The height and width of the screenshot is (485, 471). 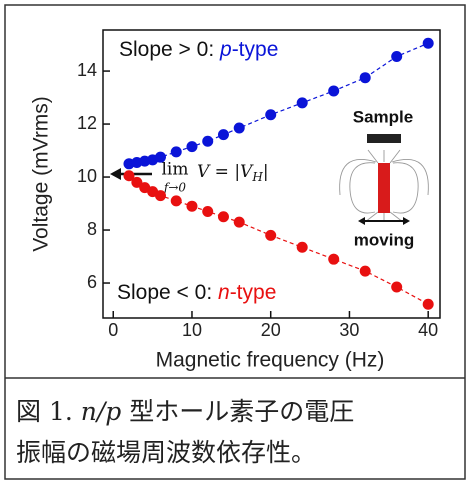 What do you see at coordinates (92, 282) in the screenshot?
I see `y-tick-label: 6` at bounding box center [92, 282].